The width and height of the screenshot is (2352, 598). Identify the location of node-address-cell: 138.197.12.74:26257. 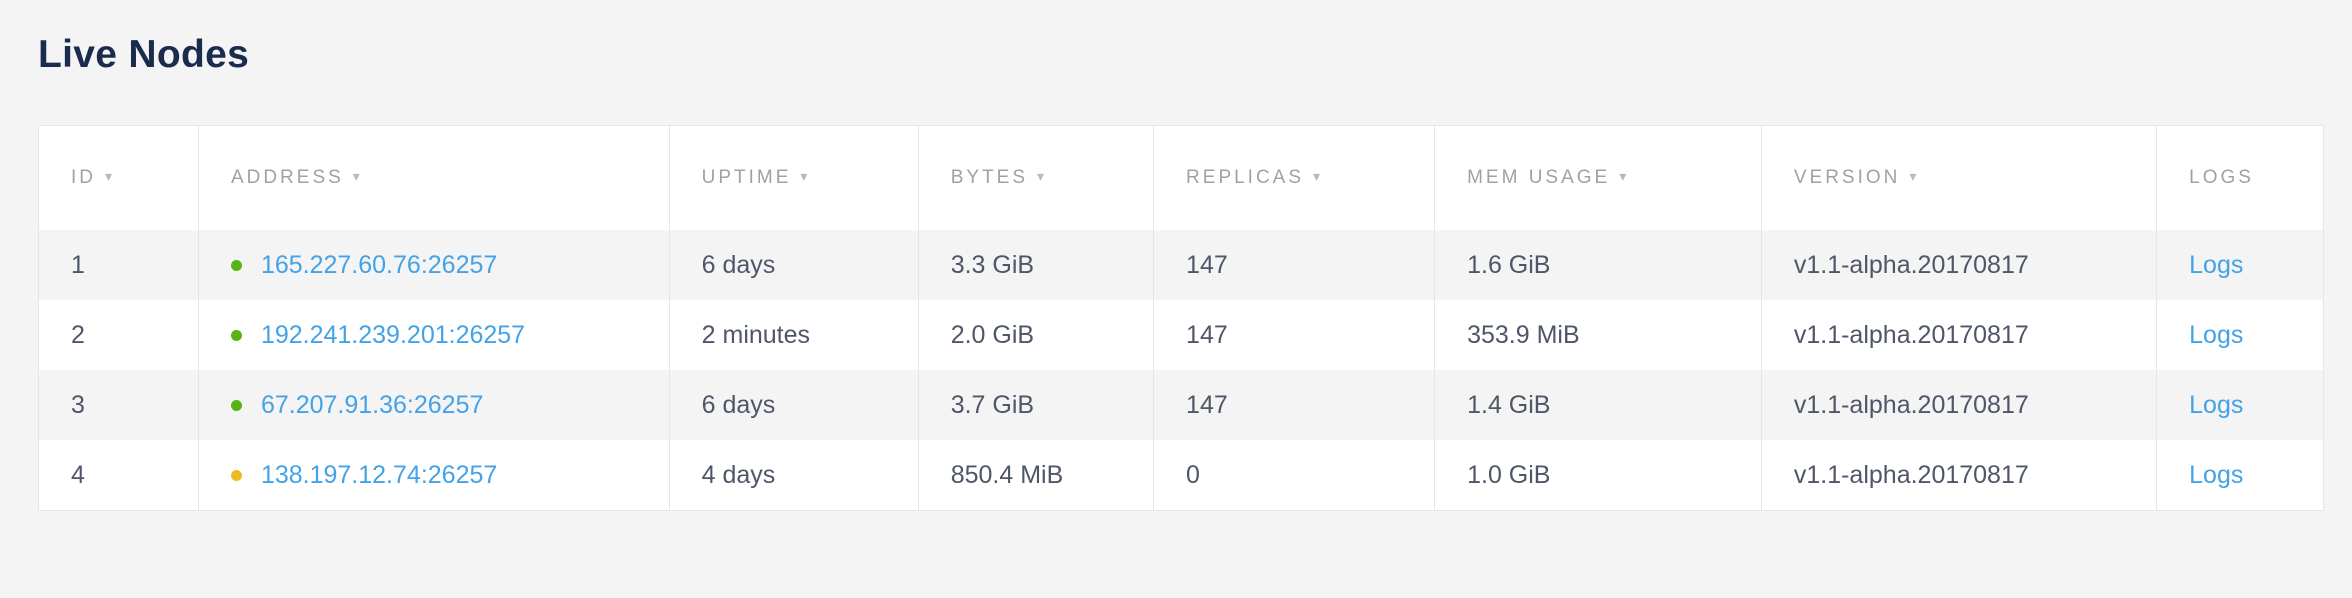
(433, 475).